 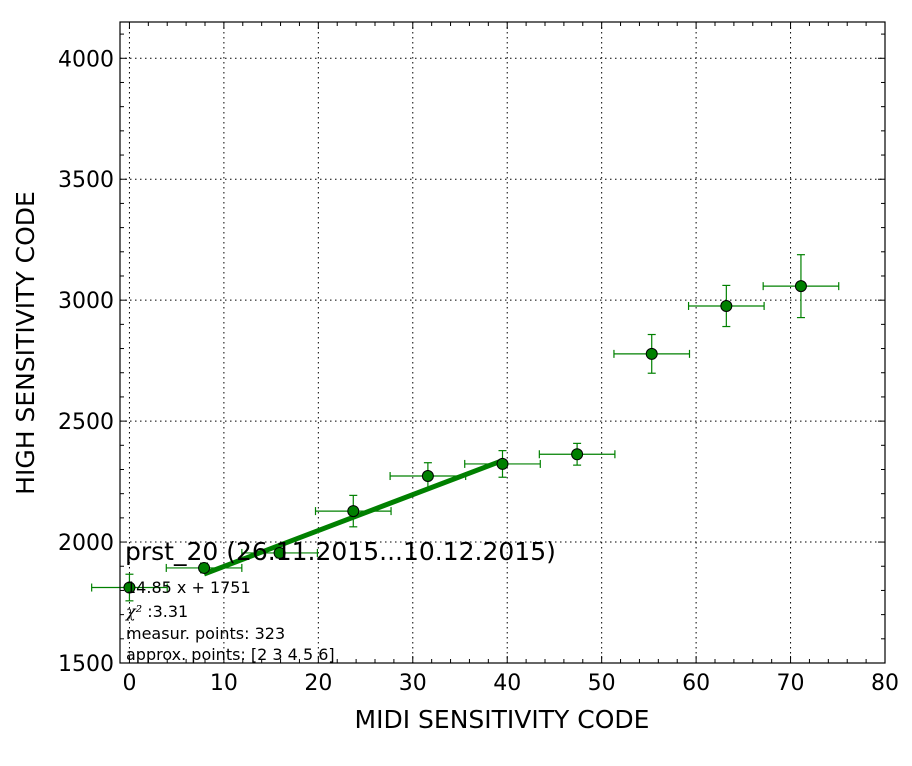 I want to click on y-tick-label: 2500, so click(x=86, y=422).